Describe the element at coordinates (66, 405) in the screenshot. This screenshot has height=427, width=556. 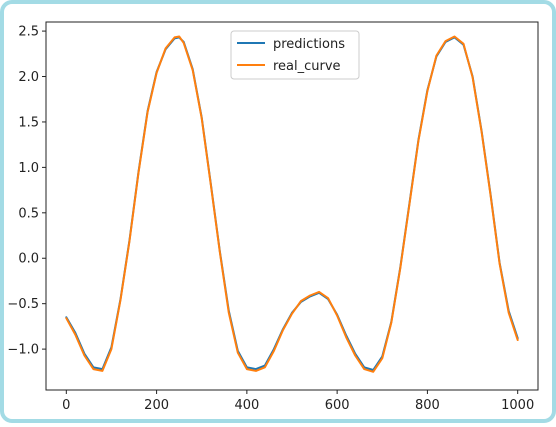
I see `x-tick-label: 0` at that location.